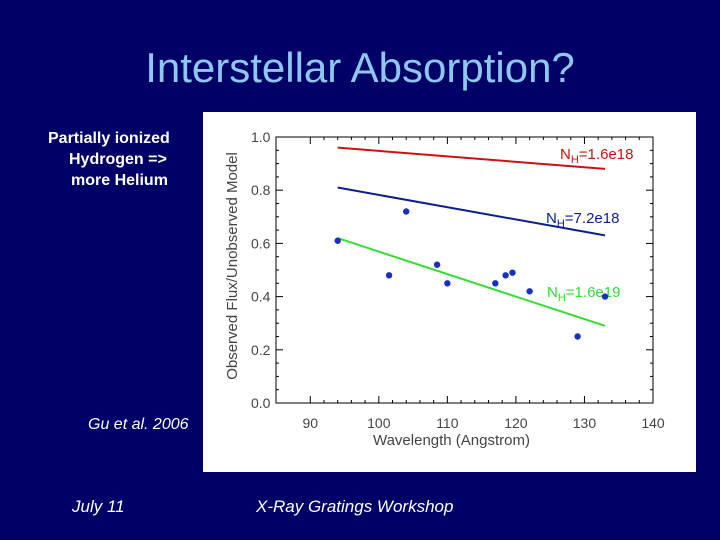 The height and width of the screenshot is (540, 720). Describe the element at coordinates (98, 506) in the screenshot. I see `footer-date: July 11` at that location.